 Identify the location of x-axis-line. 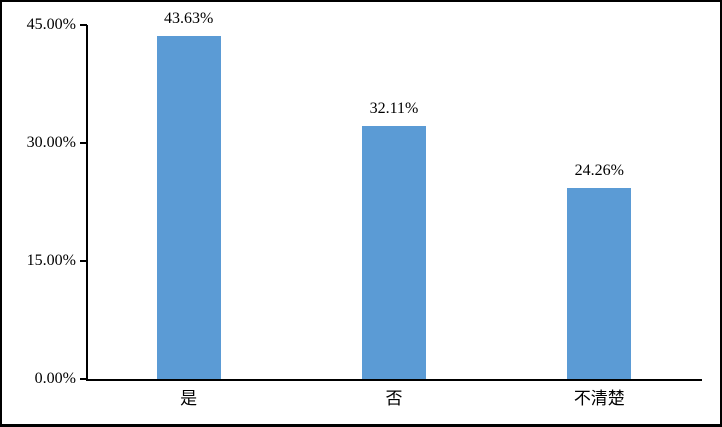
(394, 380).